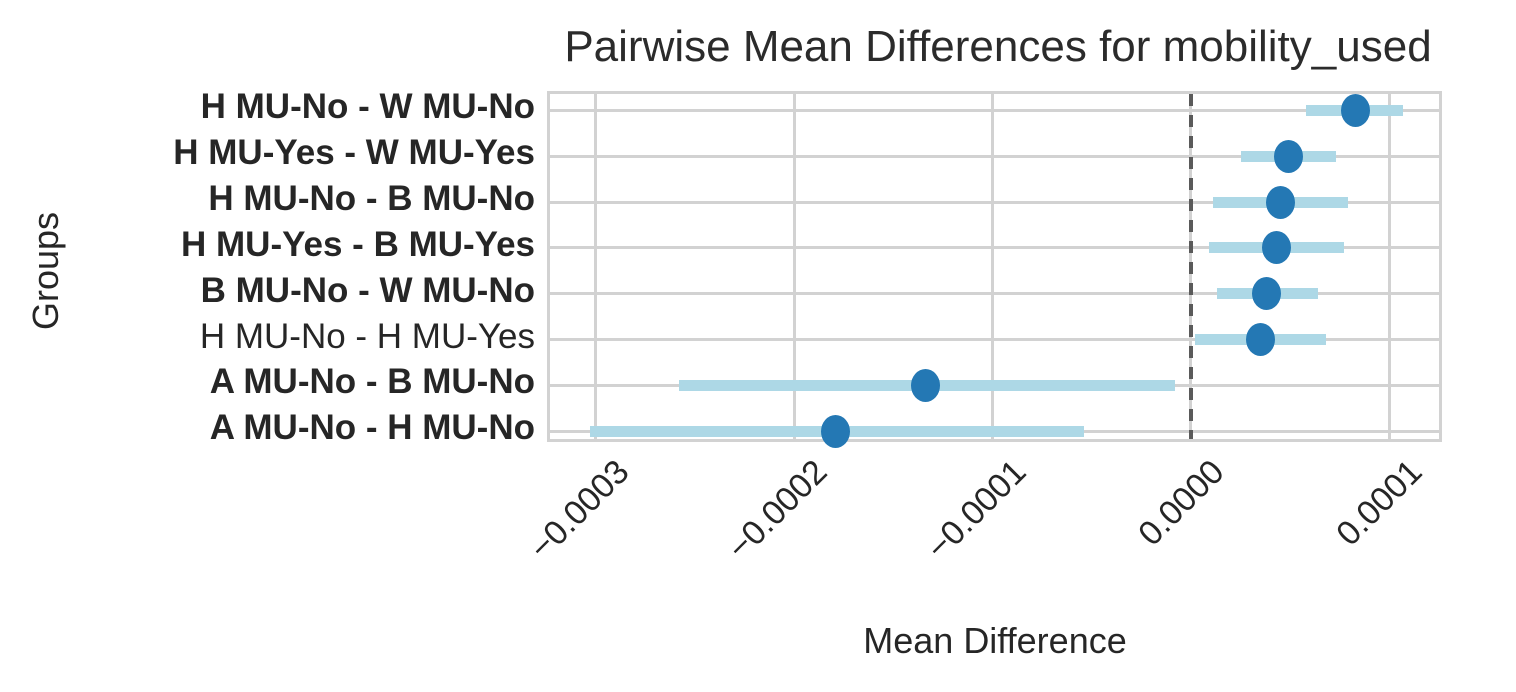  I want to click on y-tick-label: B MU-No - W MU-No, so click(367, 290).